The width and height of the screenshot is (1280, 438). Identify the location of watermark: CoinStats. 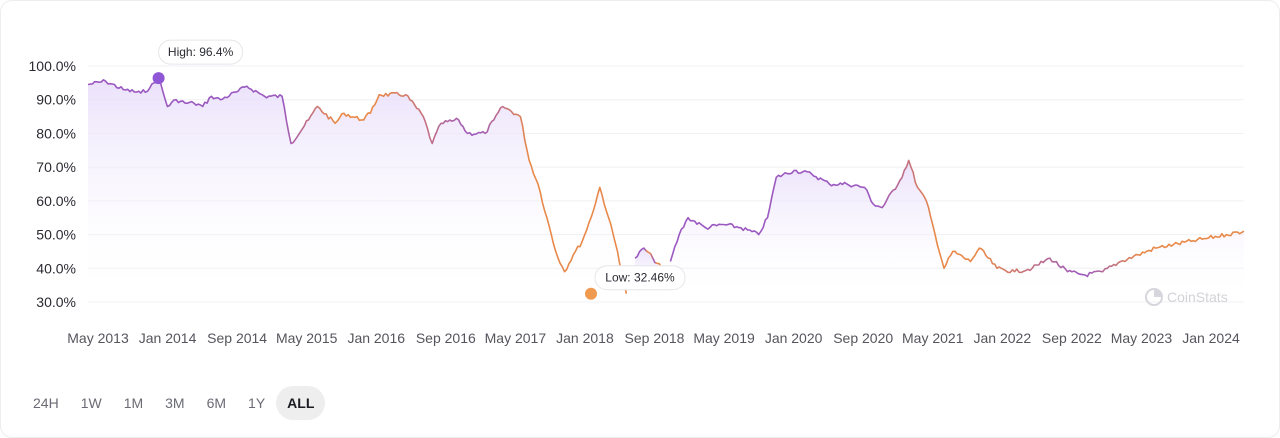
(1186, 297).